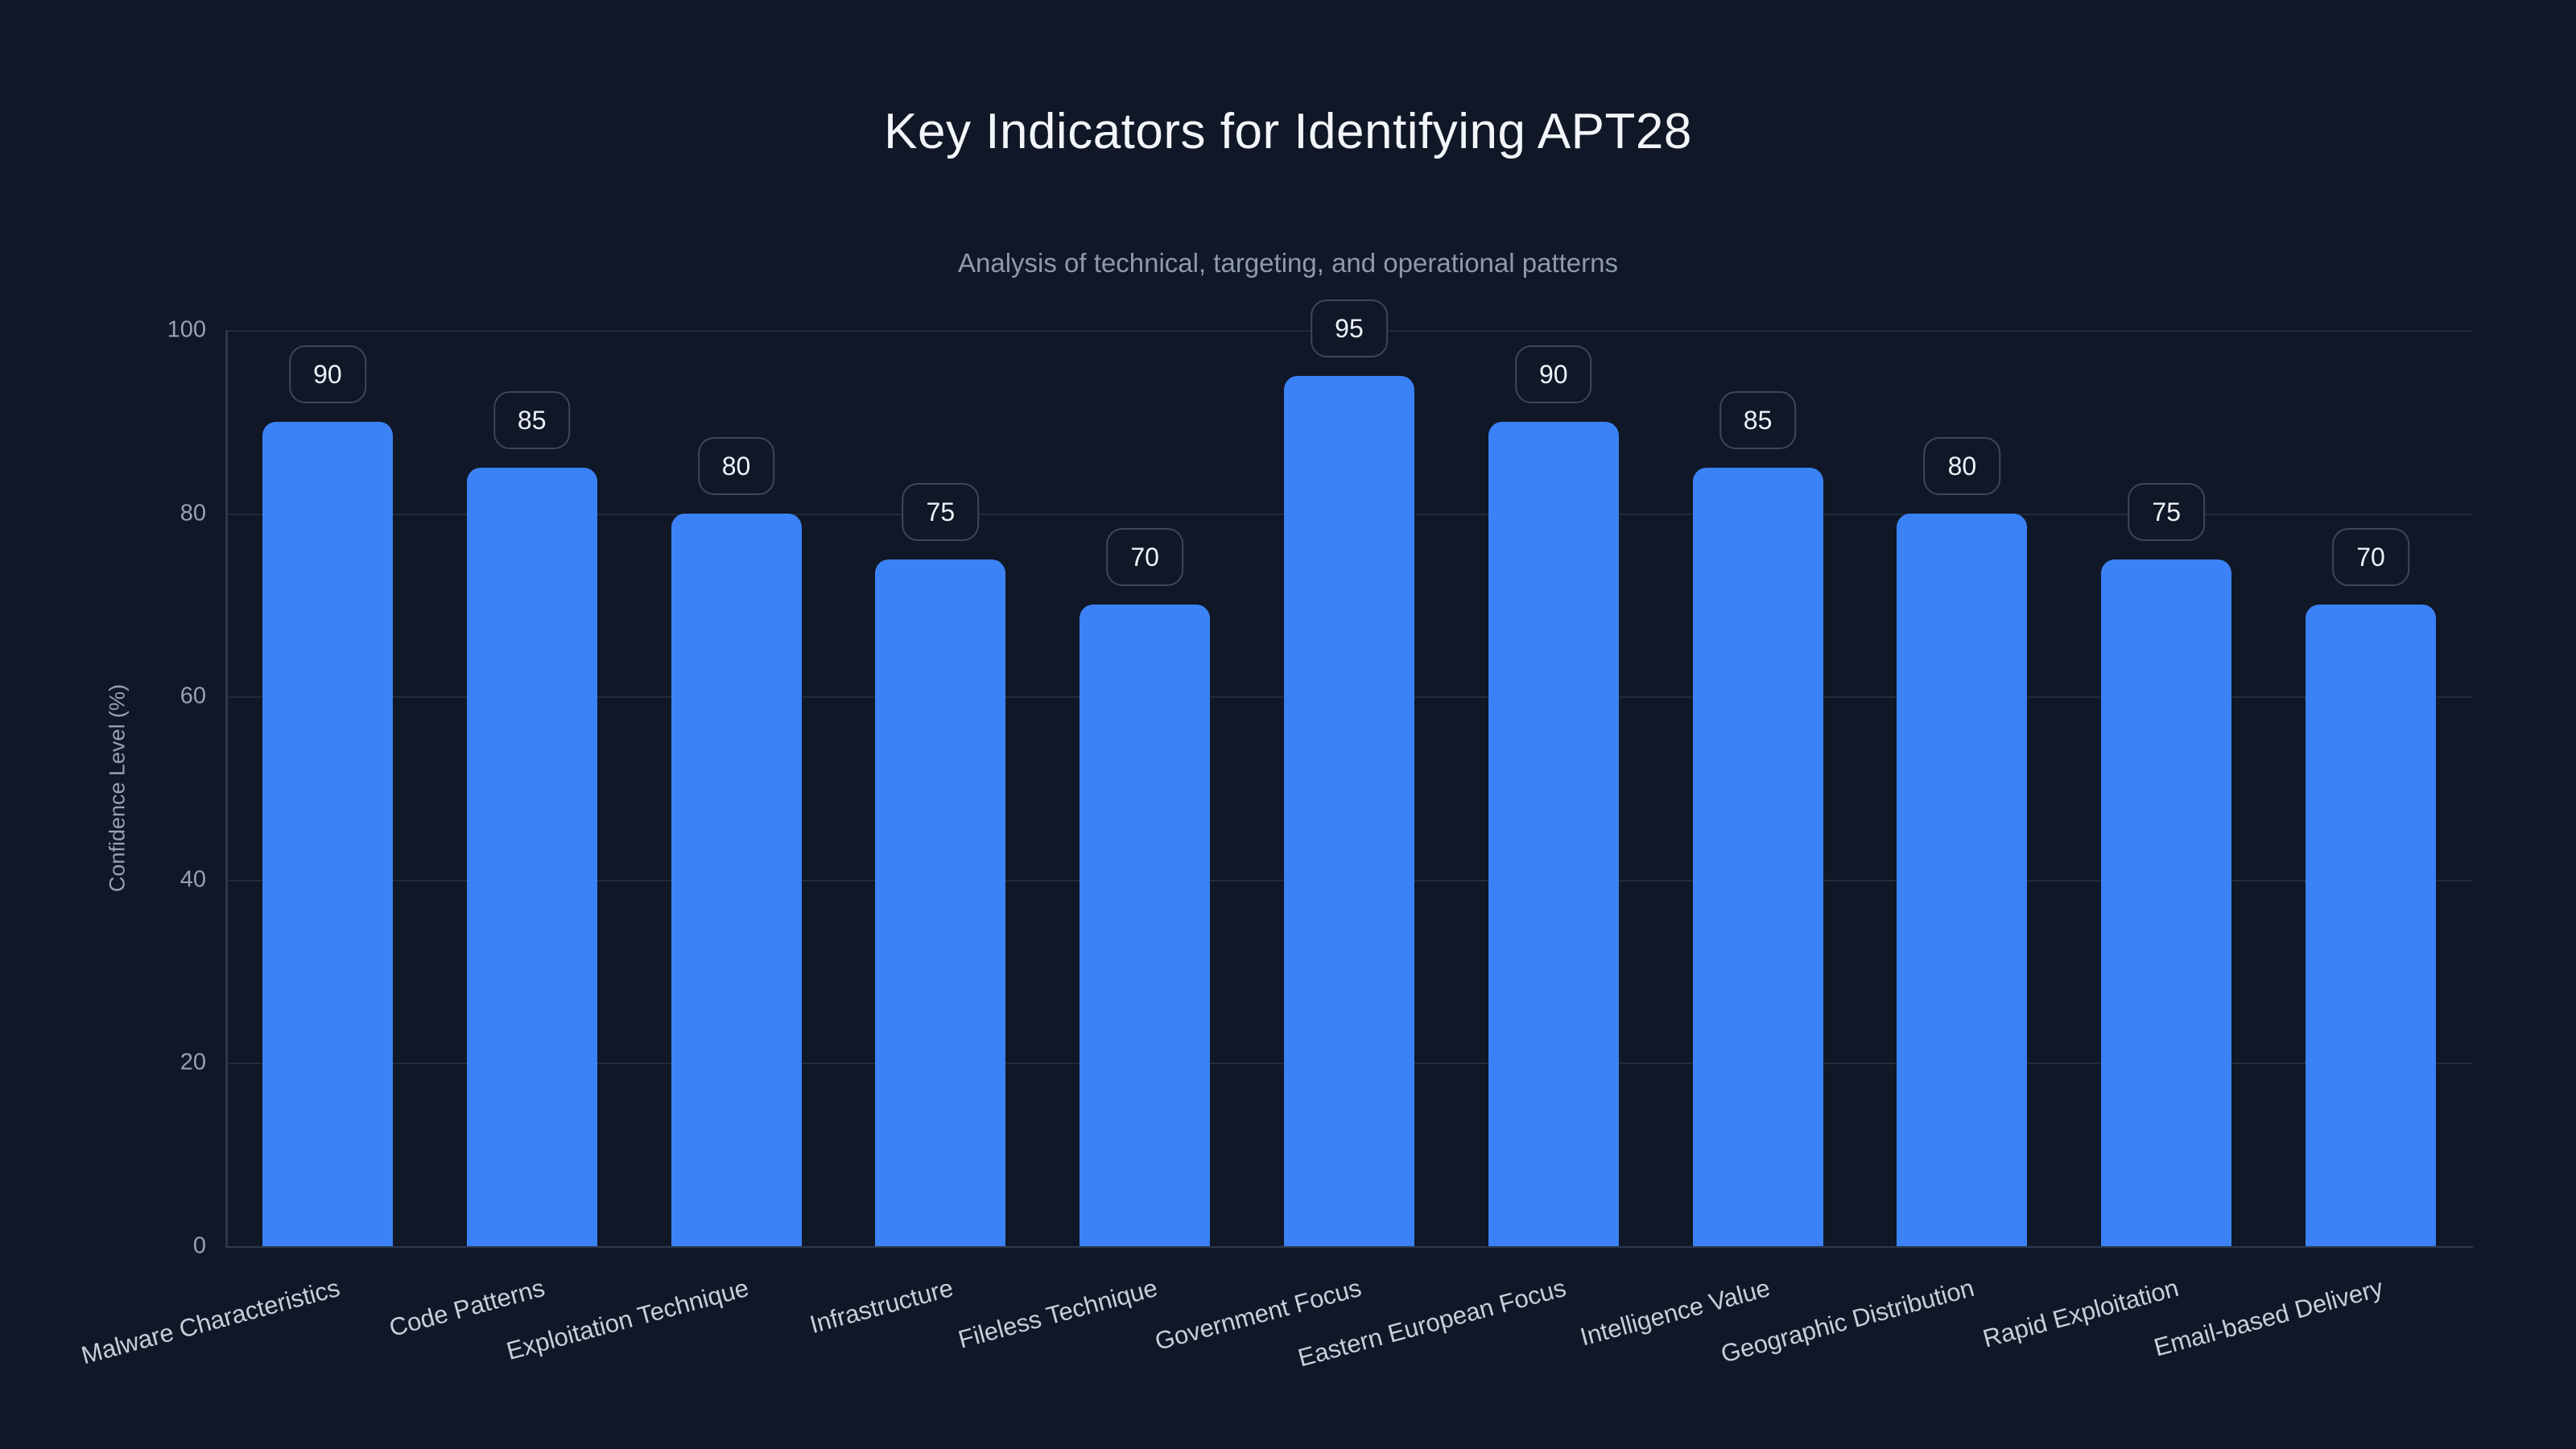 This screenshot has width=2576, height=1449. What do you see at coordinates (1349, 1247) in the screenshot?
I see `x-axis-line` at bounding box center [1349, 1247].